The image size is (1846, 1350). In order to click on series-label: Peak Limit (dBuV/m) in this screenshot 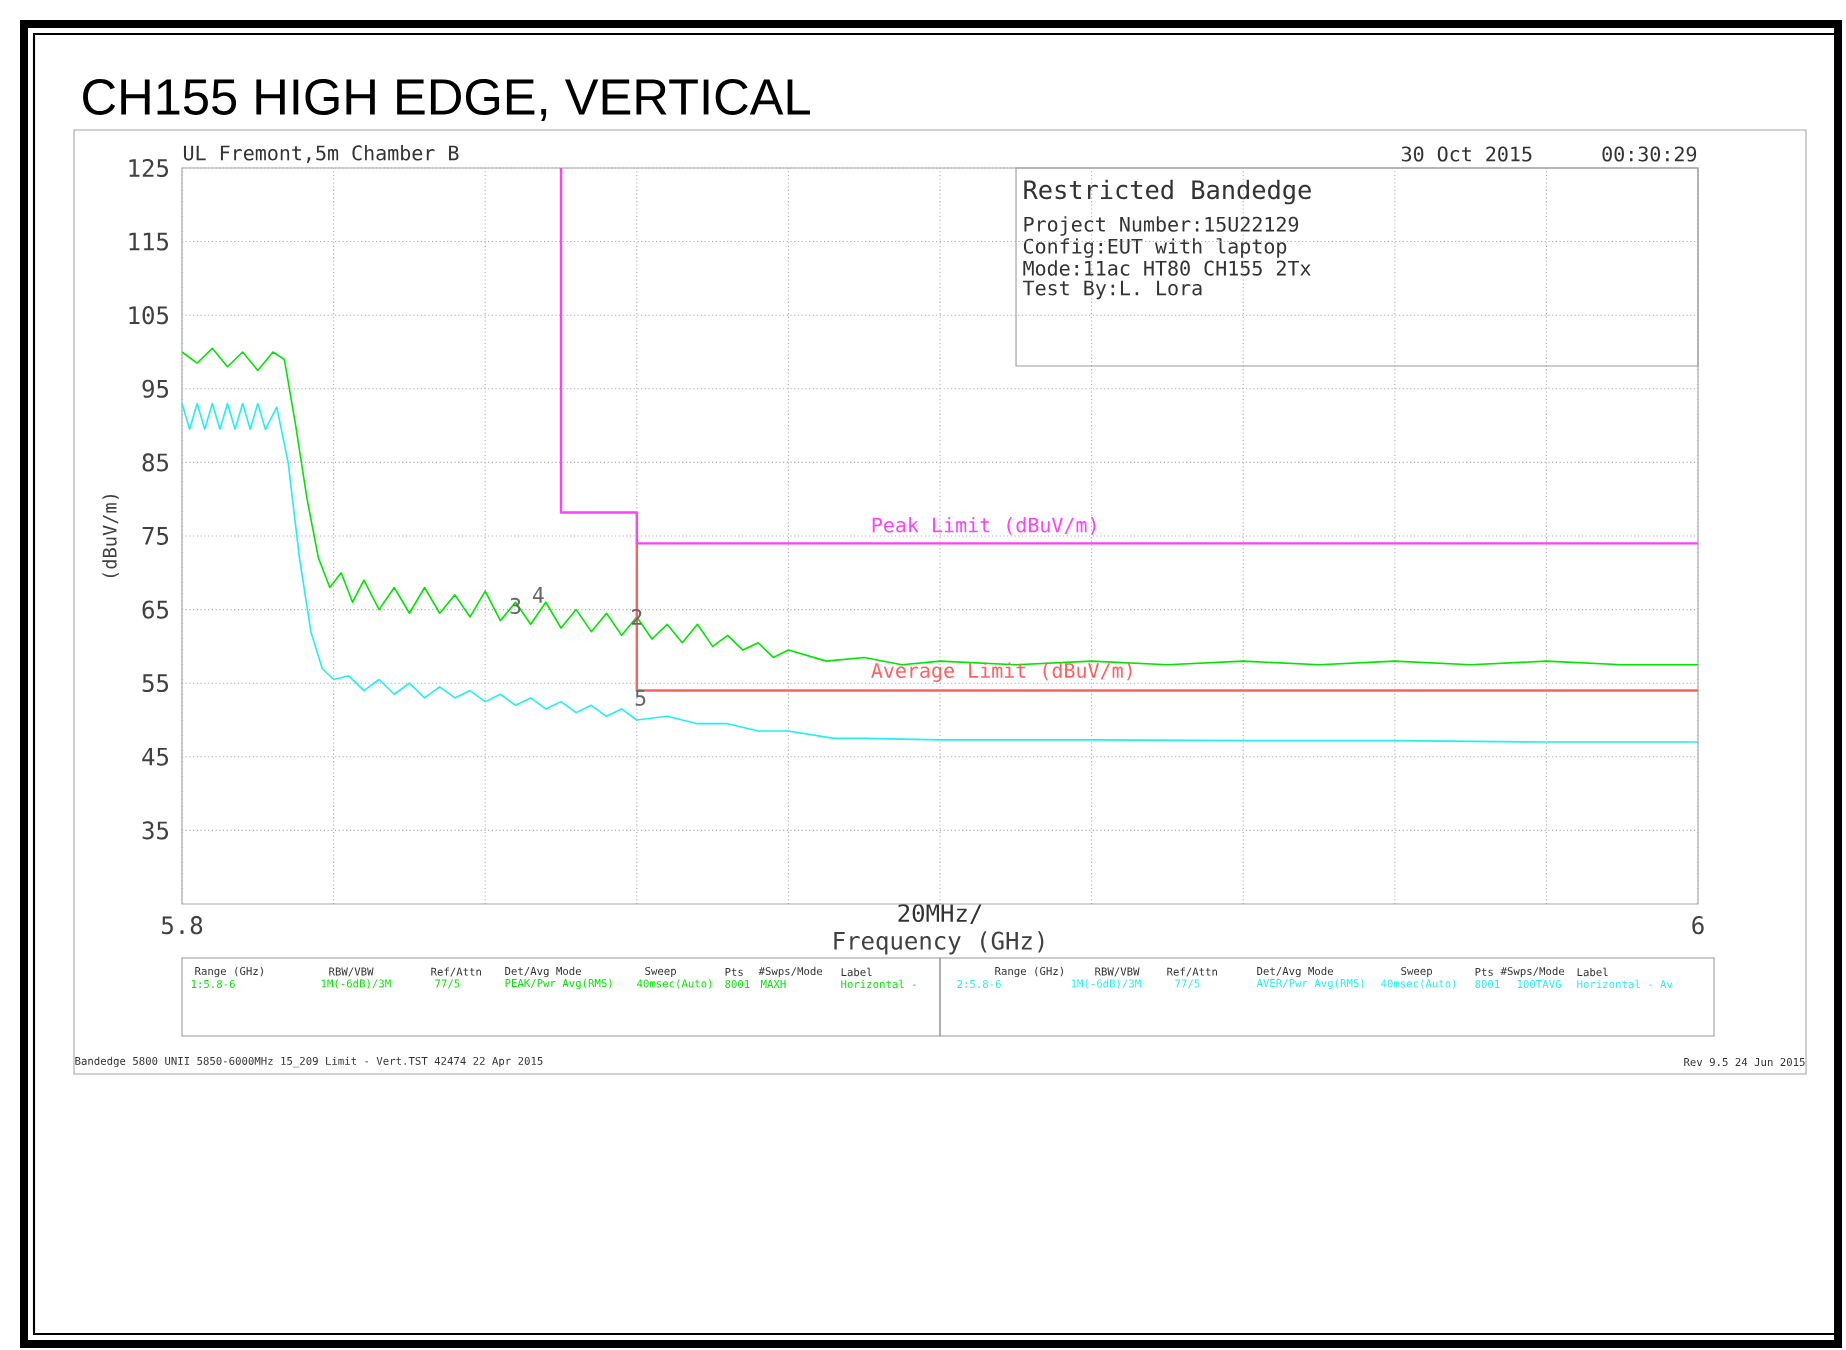, I will do `click(984, 526)`.